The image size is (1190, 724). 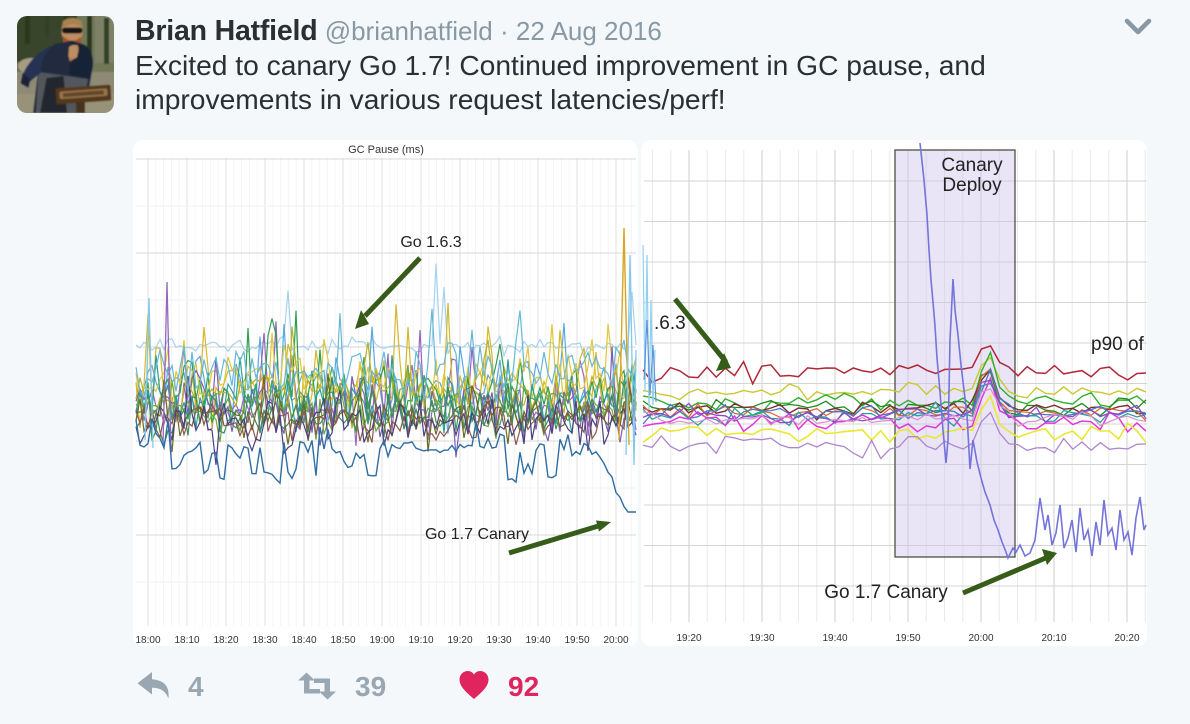 What do you see at coordinates (303, 640) in the screenshot?
I see `svg-text: 18:40` at bounding box center [303, 640].